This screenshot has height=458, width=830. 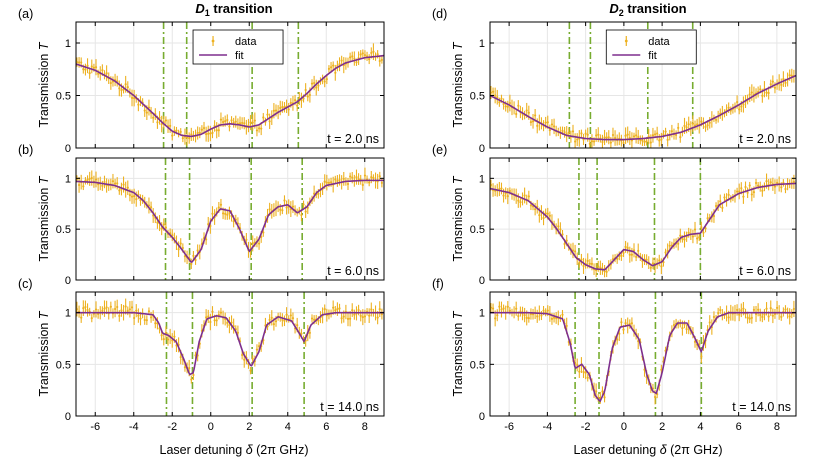 I want to click on time-label: t = 14.0 ns, so click(x=349, y=407).